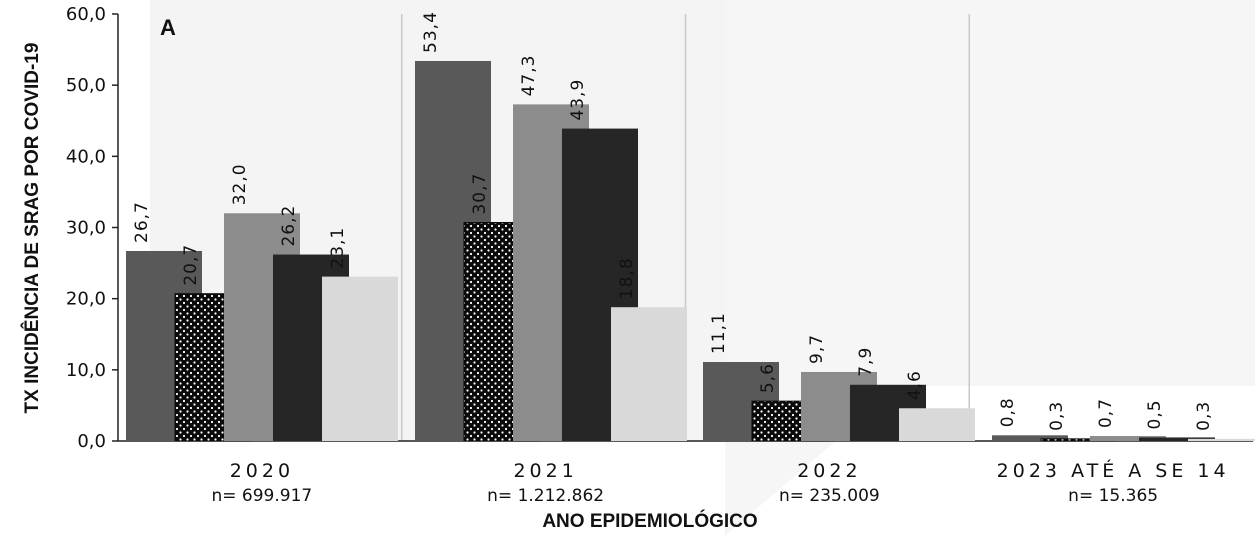 The height and width of the screenshot is (536, 1255). What do you see at coordinates (545, 496) in the screenshot?
I see `category-n-label: n= 1.212.862` at bounding box center [545, 496].